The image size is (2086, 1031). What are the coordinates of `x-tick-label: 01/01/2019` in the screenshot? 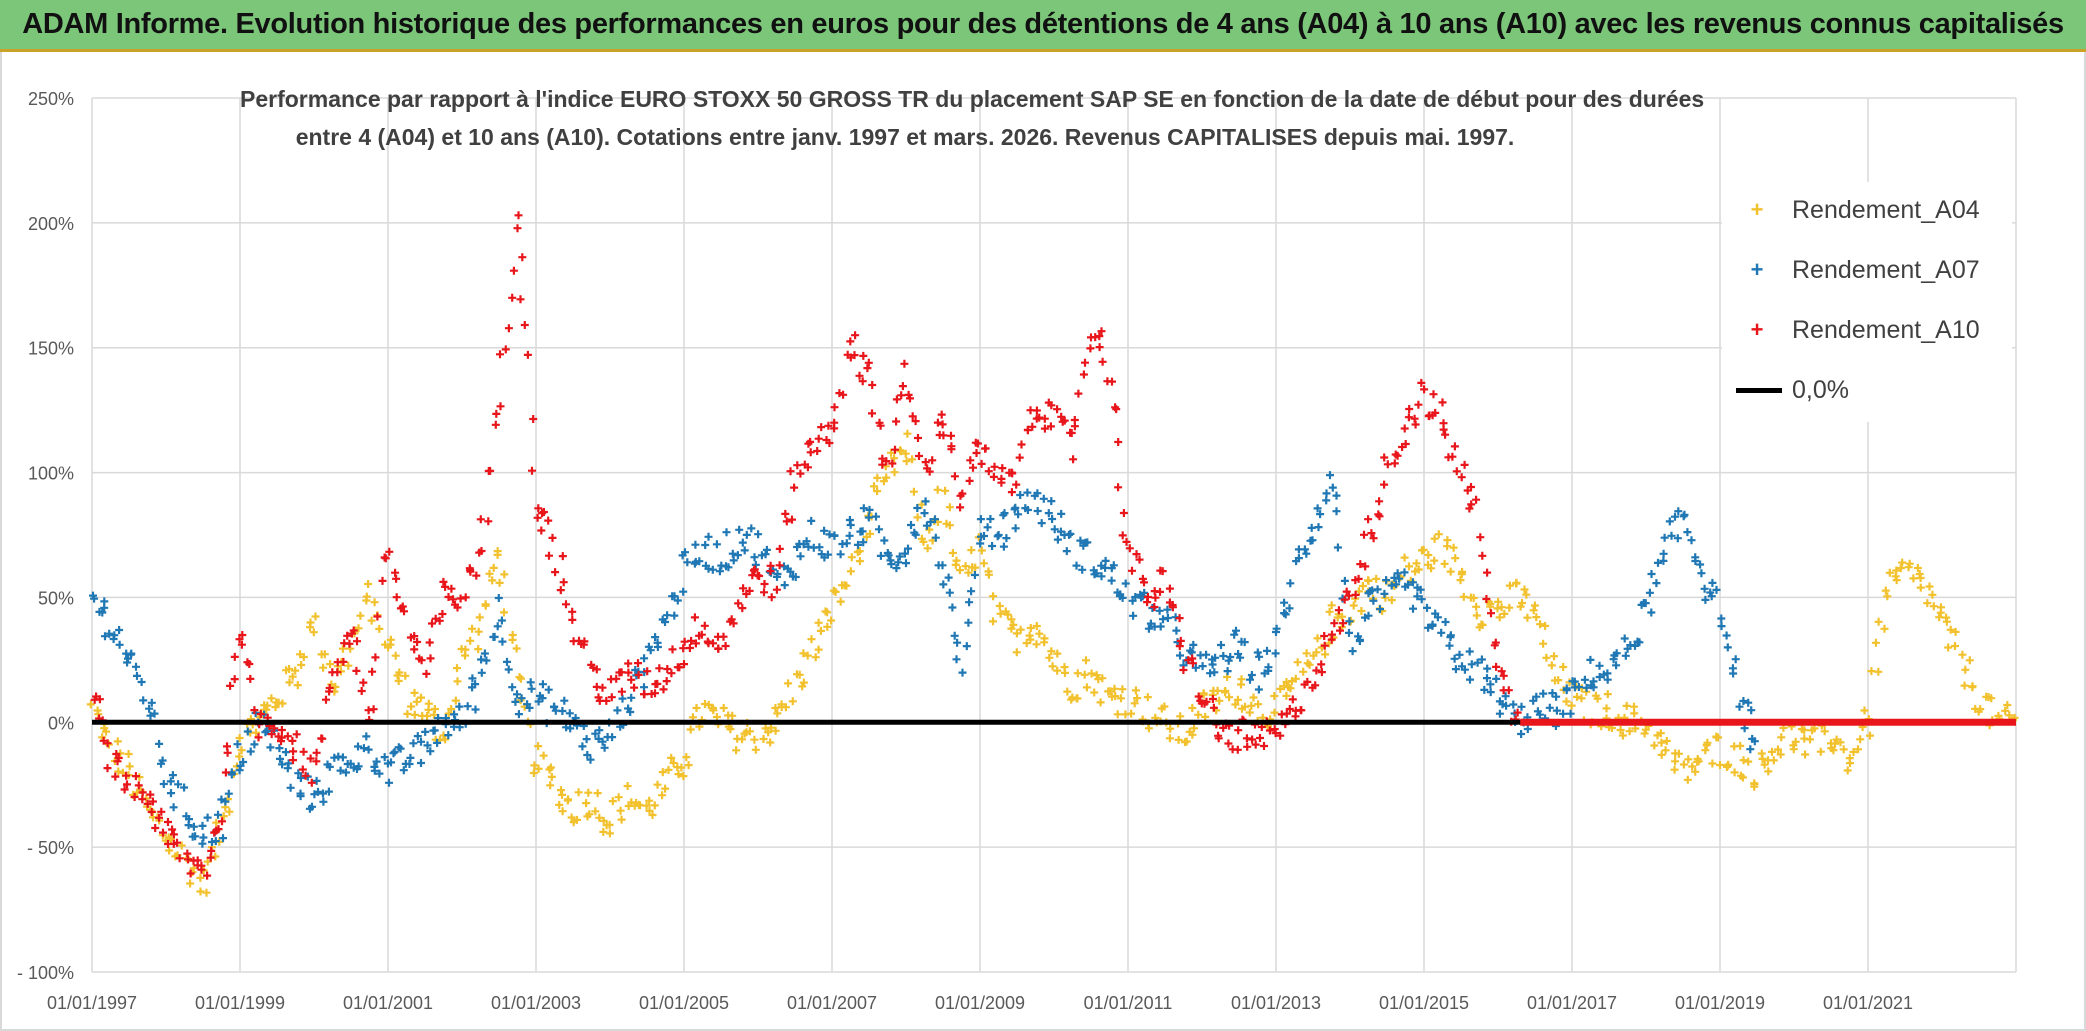 It's located at (1720, 1003).